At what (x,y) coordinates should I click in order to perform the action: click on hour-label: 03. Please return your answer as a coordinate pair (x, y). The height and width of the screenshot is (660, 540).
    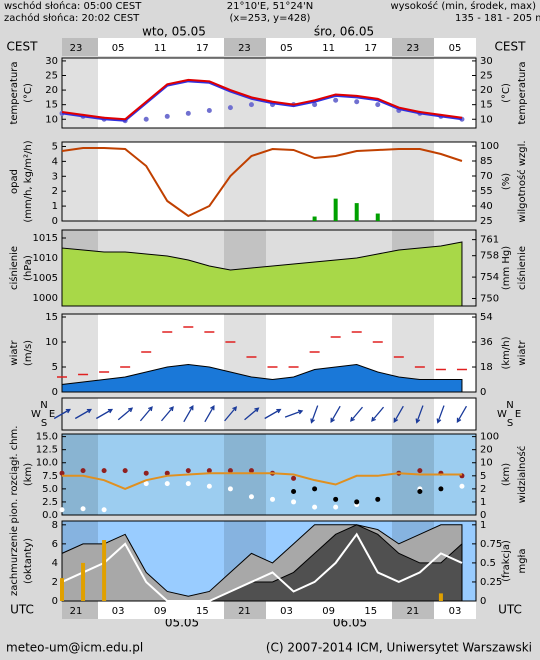
    Looking at the image, I should click on (455, 611).